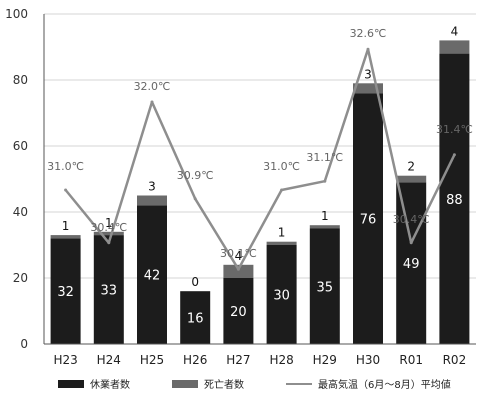 The width and height of the screenshot is (480, 396). Describe the element at coordinates (65, 360) in the screenshot. I see `x-tick-label: H23` at that location.